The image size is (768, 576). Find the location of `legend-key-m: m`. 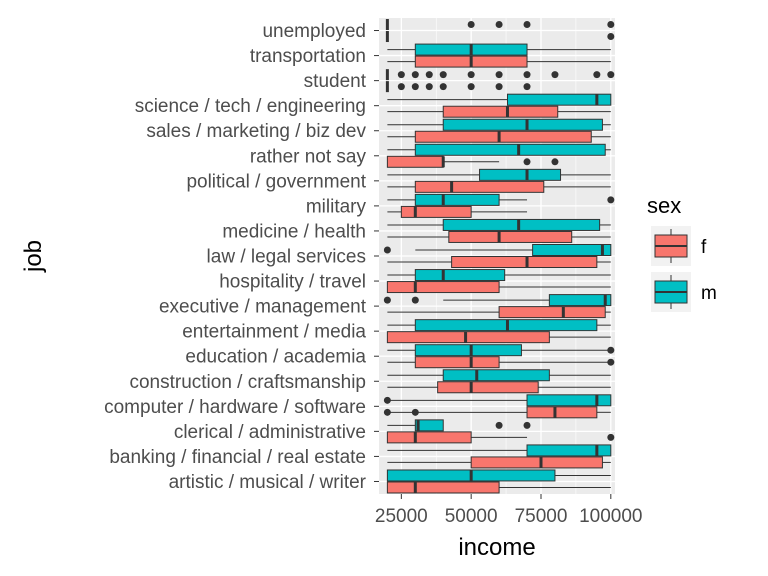

legend-key-m: m is located at coordinates (684, 292).